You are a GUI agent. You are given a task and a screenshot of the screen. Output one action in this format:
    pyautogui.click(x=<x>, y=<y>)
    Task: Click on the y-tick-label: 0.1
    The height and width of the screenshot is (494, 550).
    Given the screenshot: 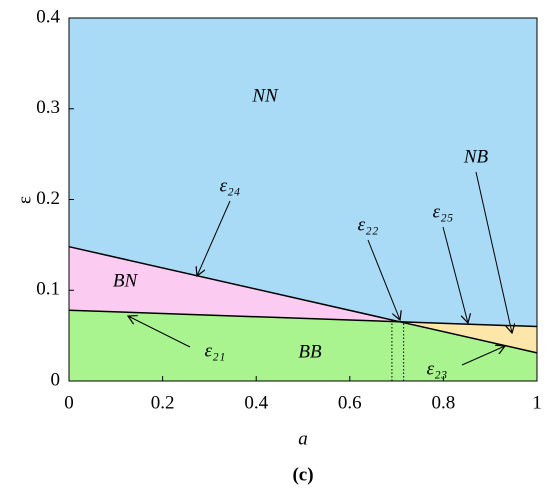 What is the action you would take?
    pyautogui.click(x=48, y=289)
    